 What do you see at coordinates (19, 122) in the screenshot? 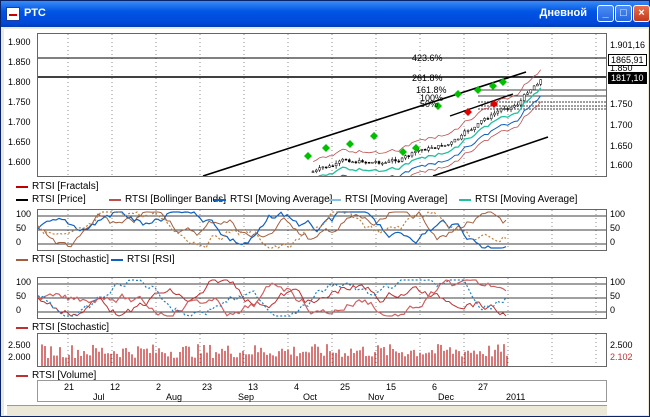
I see `price-y-tick: 1.700` at bounding box center [19, 122].